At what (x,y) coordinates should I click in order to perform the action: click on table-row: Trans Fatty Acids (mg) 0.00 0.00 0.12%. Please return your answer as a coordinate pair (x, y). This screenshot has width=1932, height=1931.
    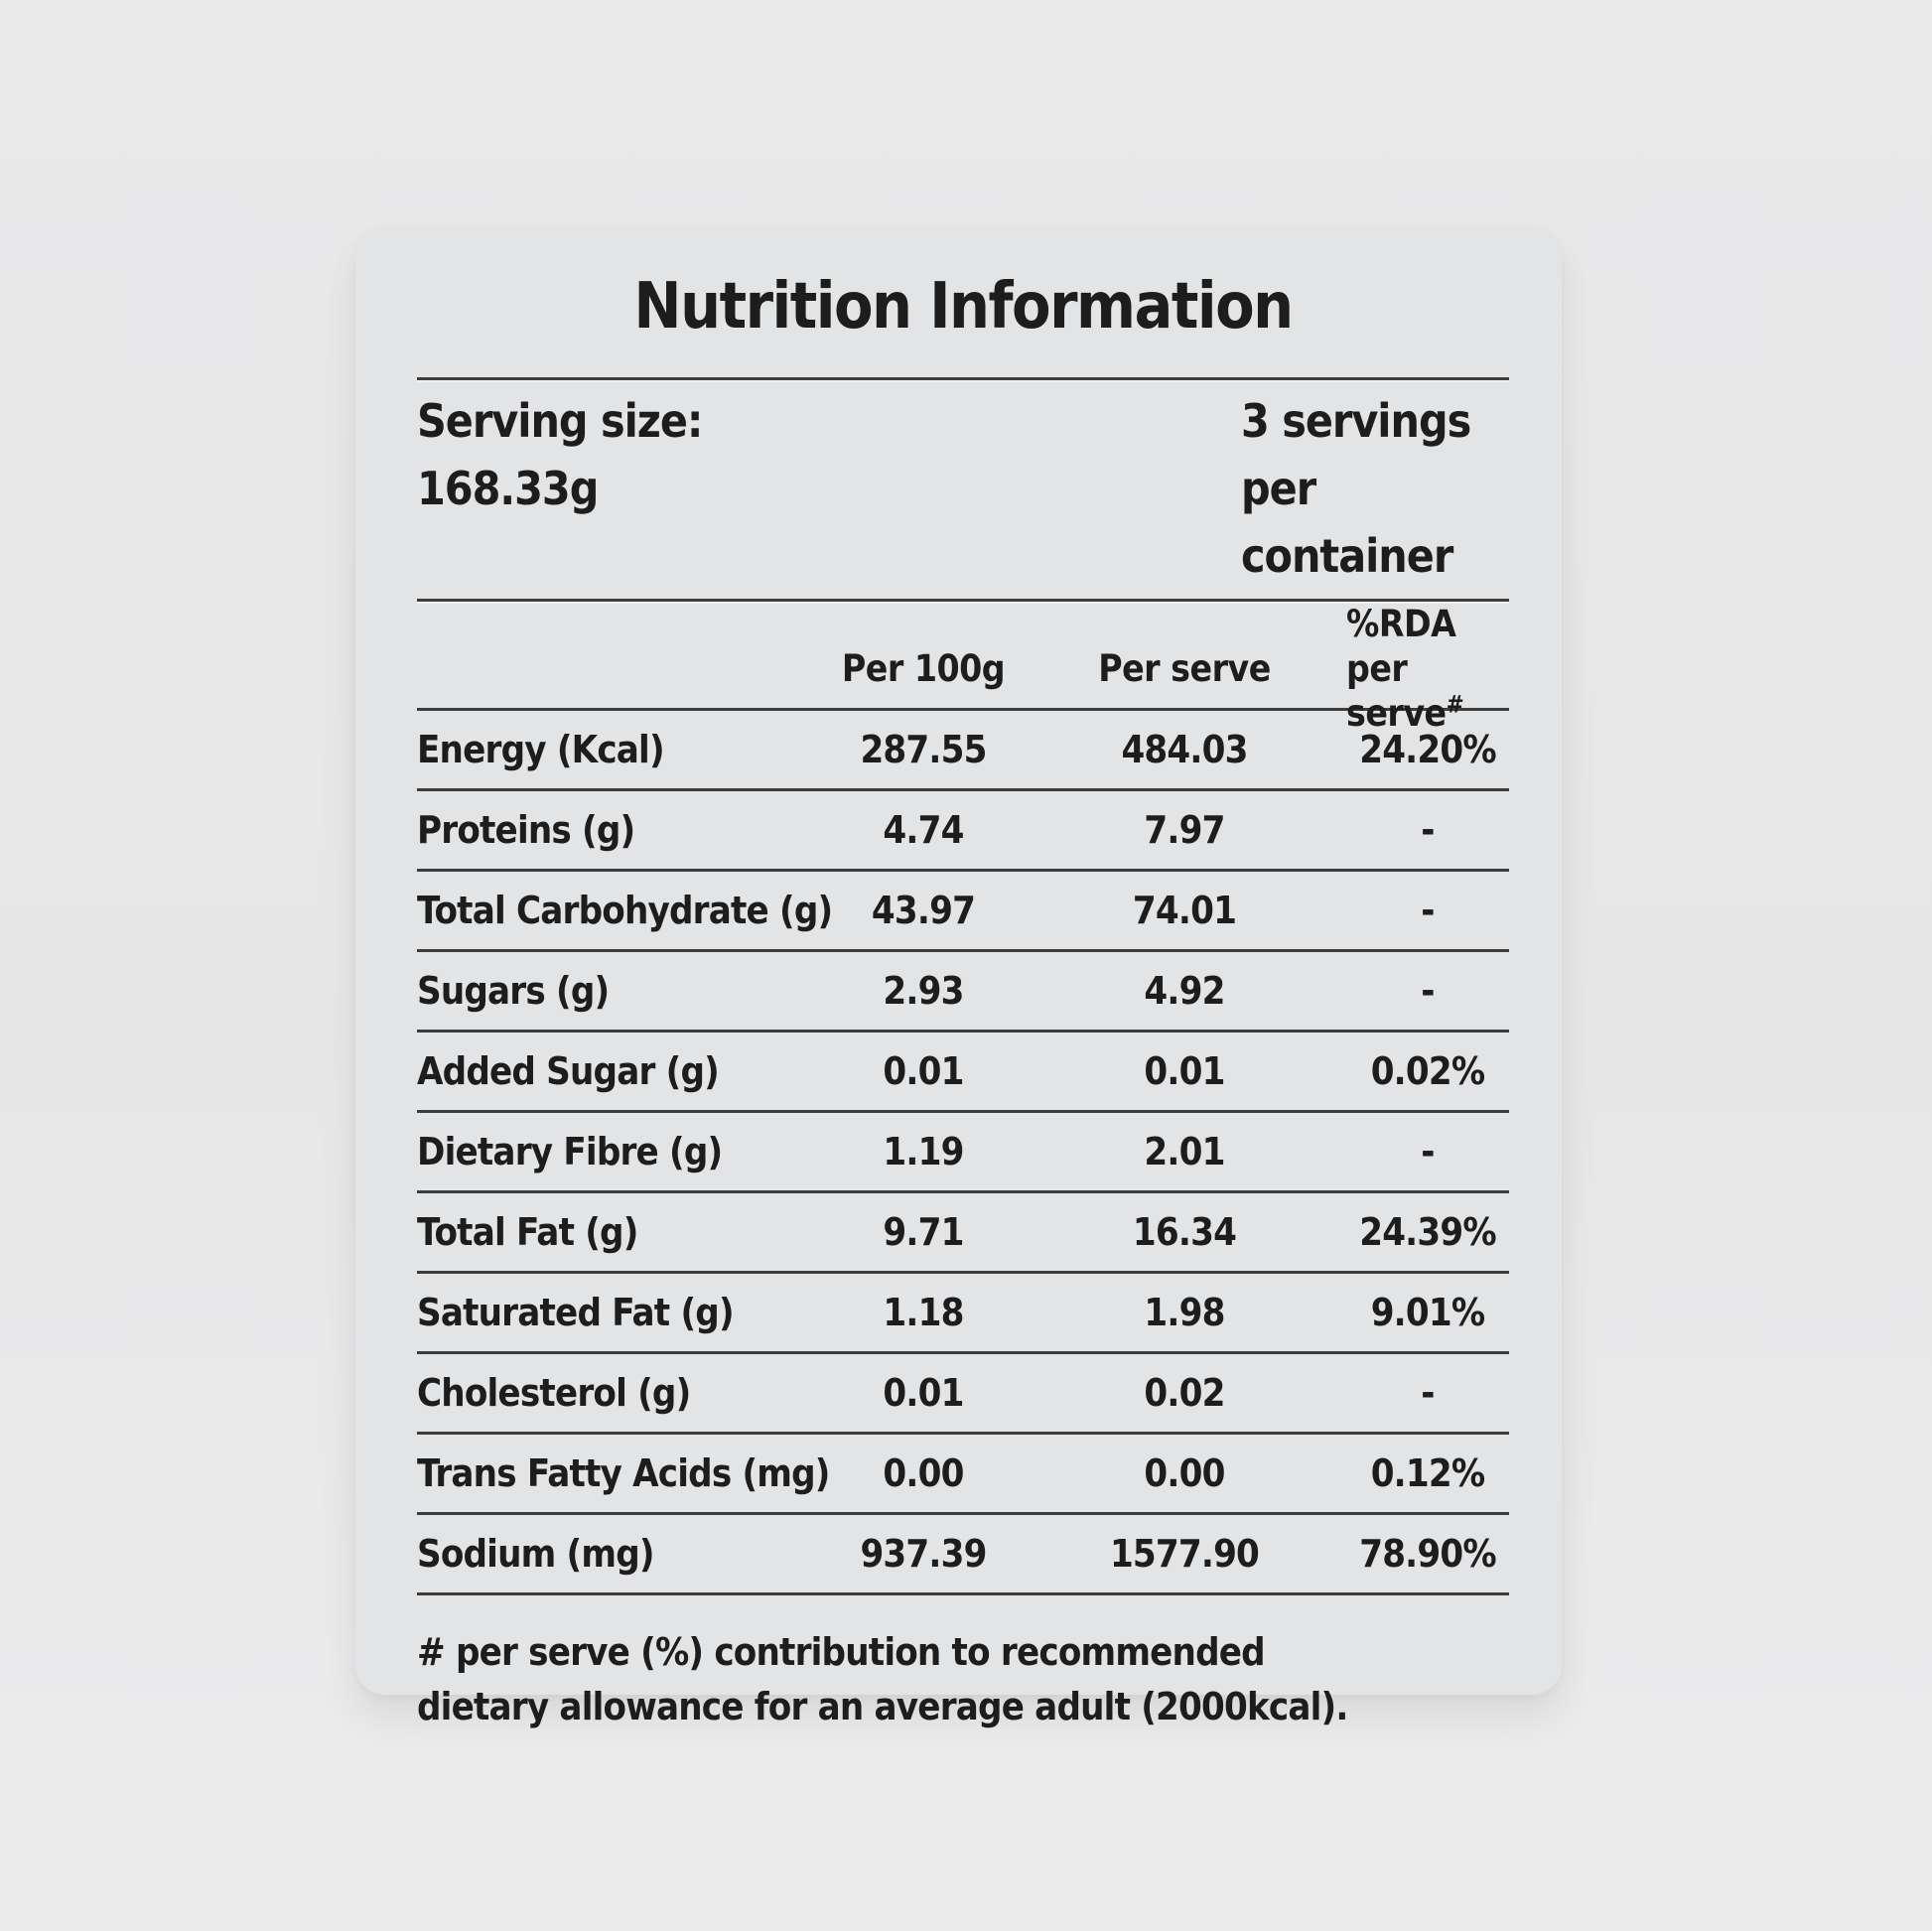
    Looking at the image, I should click on (963, 1475).